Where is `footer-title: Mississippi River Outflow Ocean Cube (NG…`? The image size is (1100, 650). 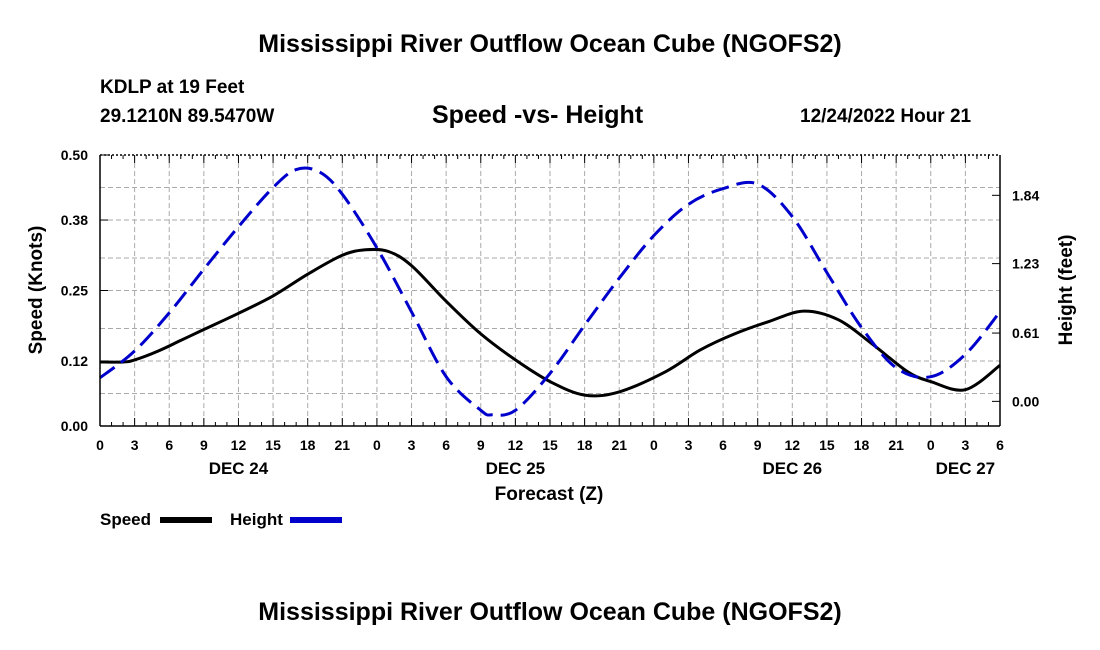
footer-title: Mississippi River Outflow Ocean Cube (NG… is located at coordinates (550, 612).